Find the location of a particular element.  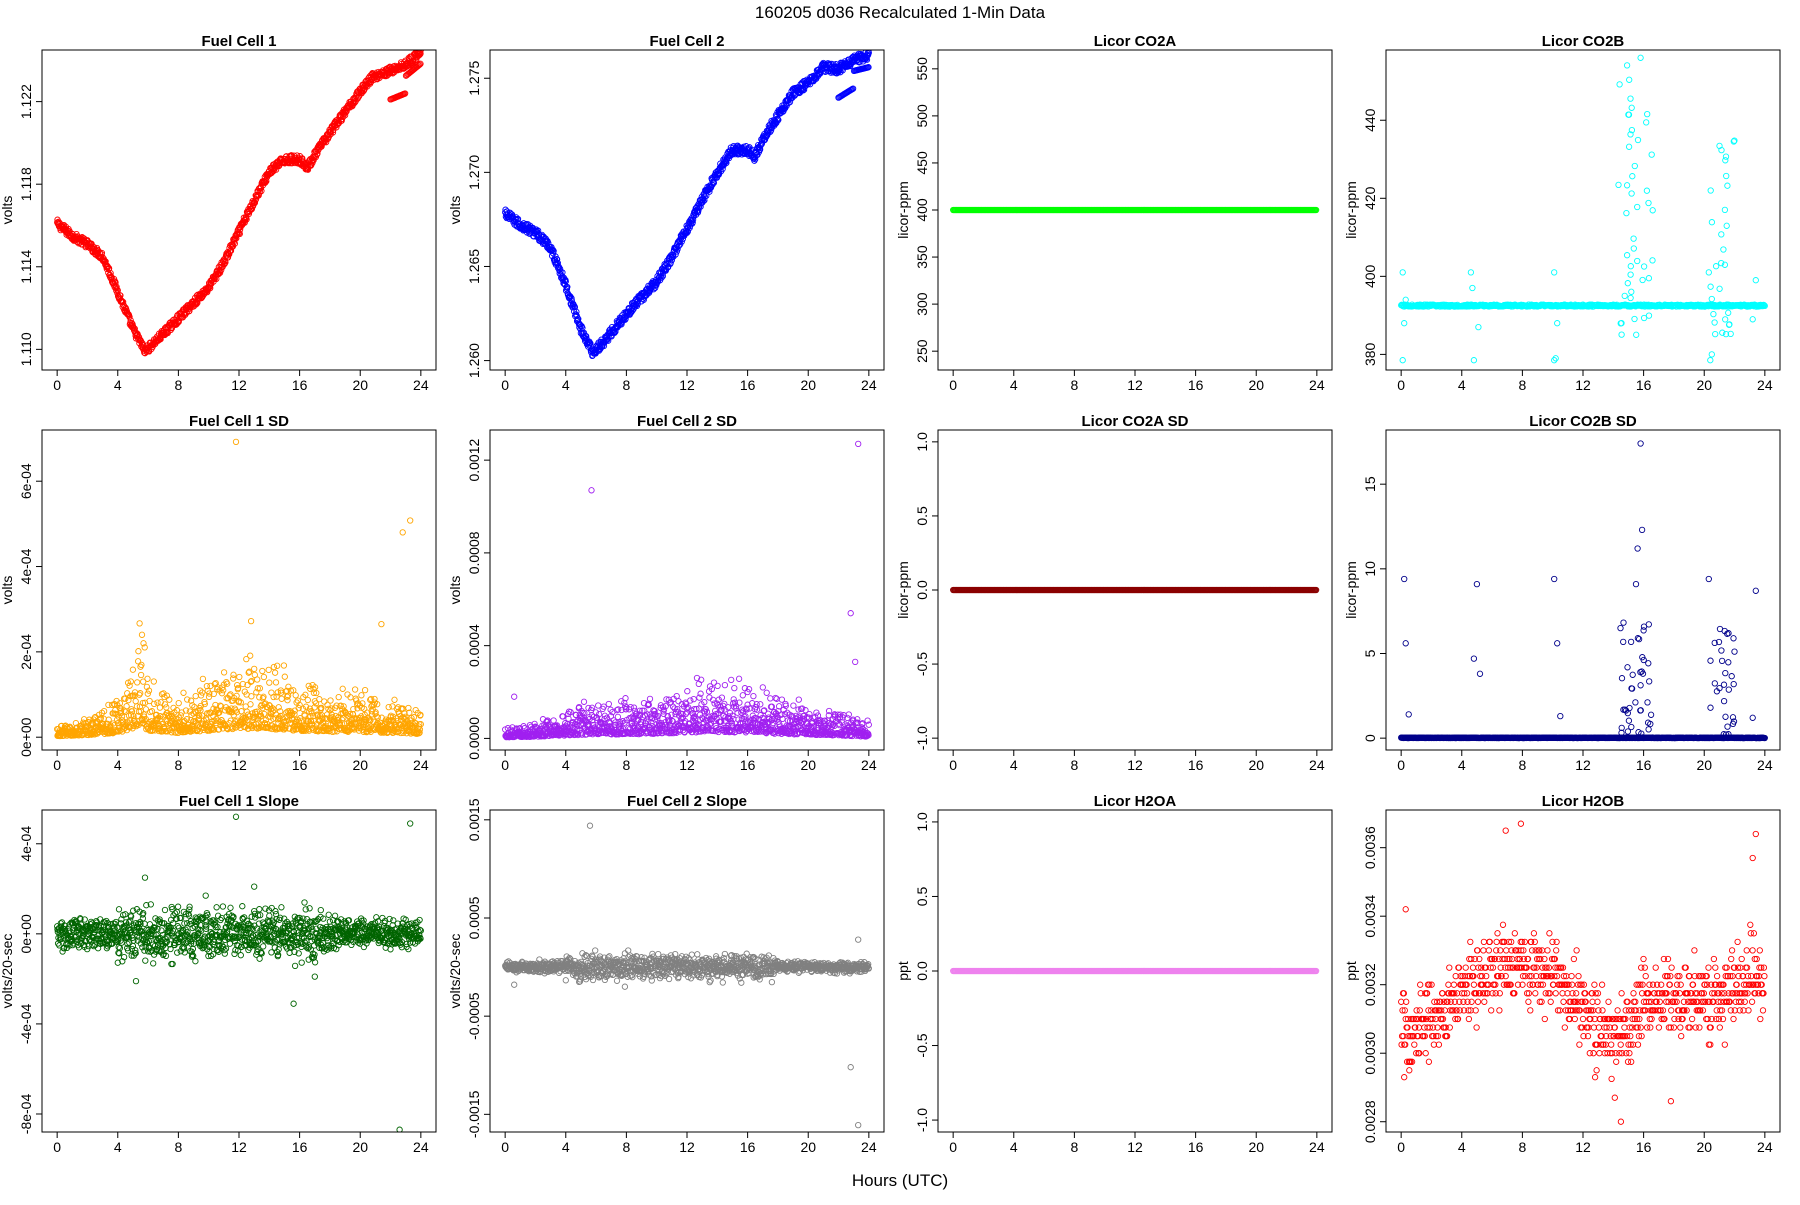

y-tick-label: 0e+00 is located at coordinates (26, 737).